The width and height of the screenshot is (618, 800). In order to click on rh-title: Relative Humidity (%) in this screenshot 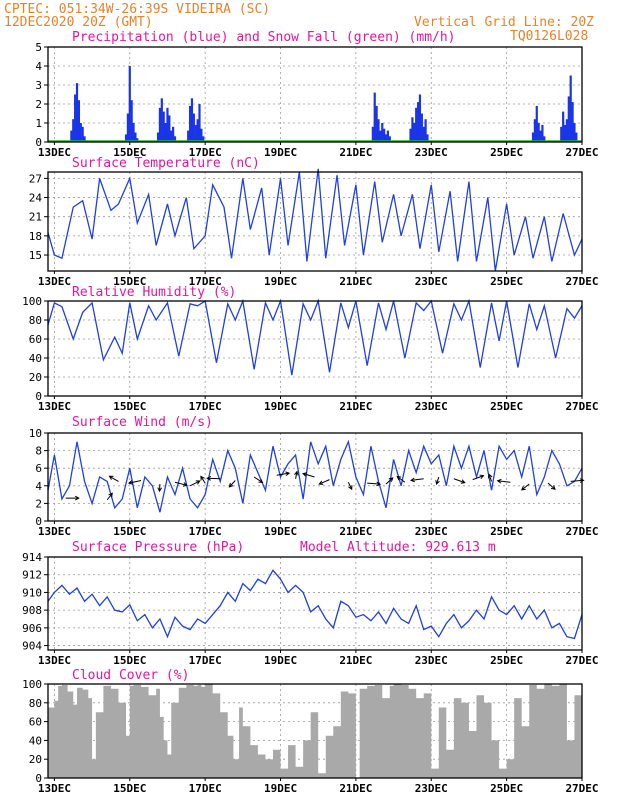, I will do `click(154, 292)`.